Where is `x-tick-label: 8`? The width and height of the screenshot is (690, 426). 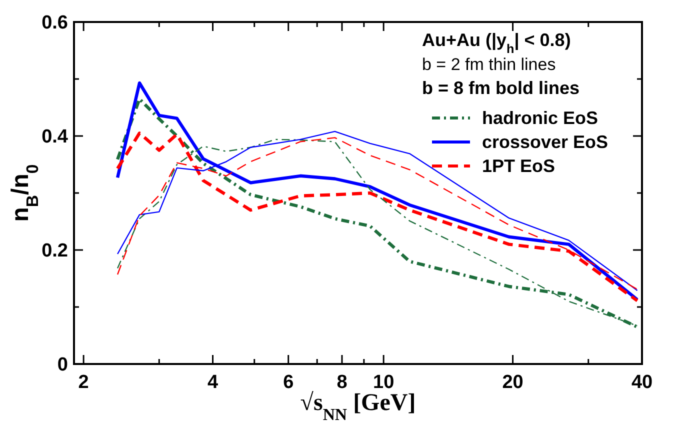 x-tick-label: 8 is located at coordinates (342, 382).